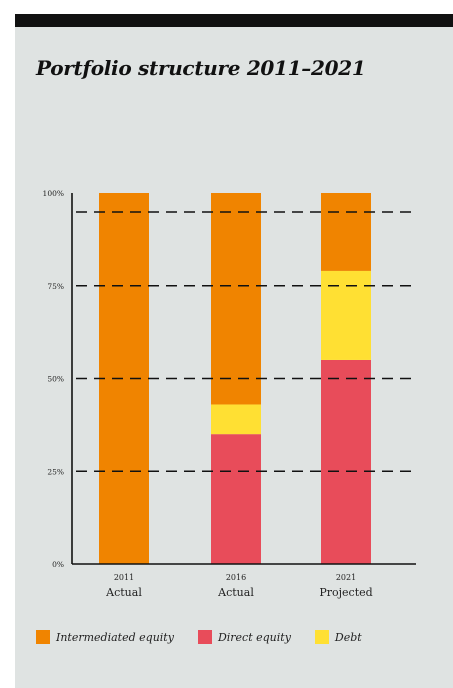 The image size is (453, 688). Describe the element at coordinates (55, 286) in the screenshot. I see `y-tick-label: 75%` at that location.